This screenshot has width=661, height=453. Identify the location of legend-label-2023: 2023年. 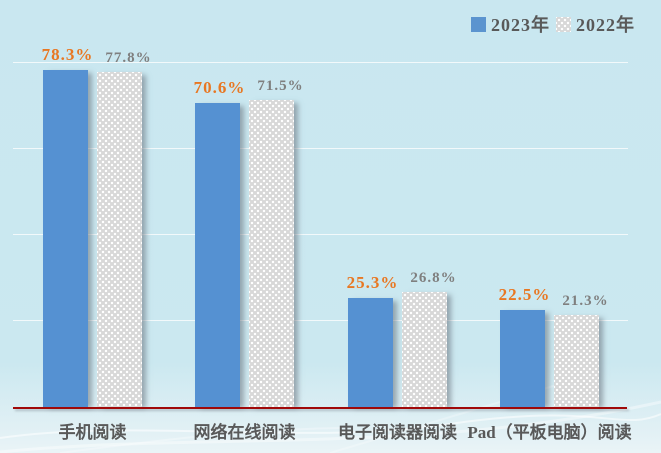
(520, 25).